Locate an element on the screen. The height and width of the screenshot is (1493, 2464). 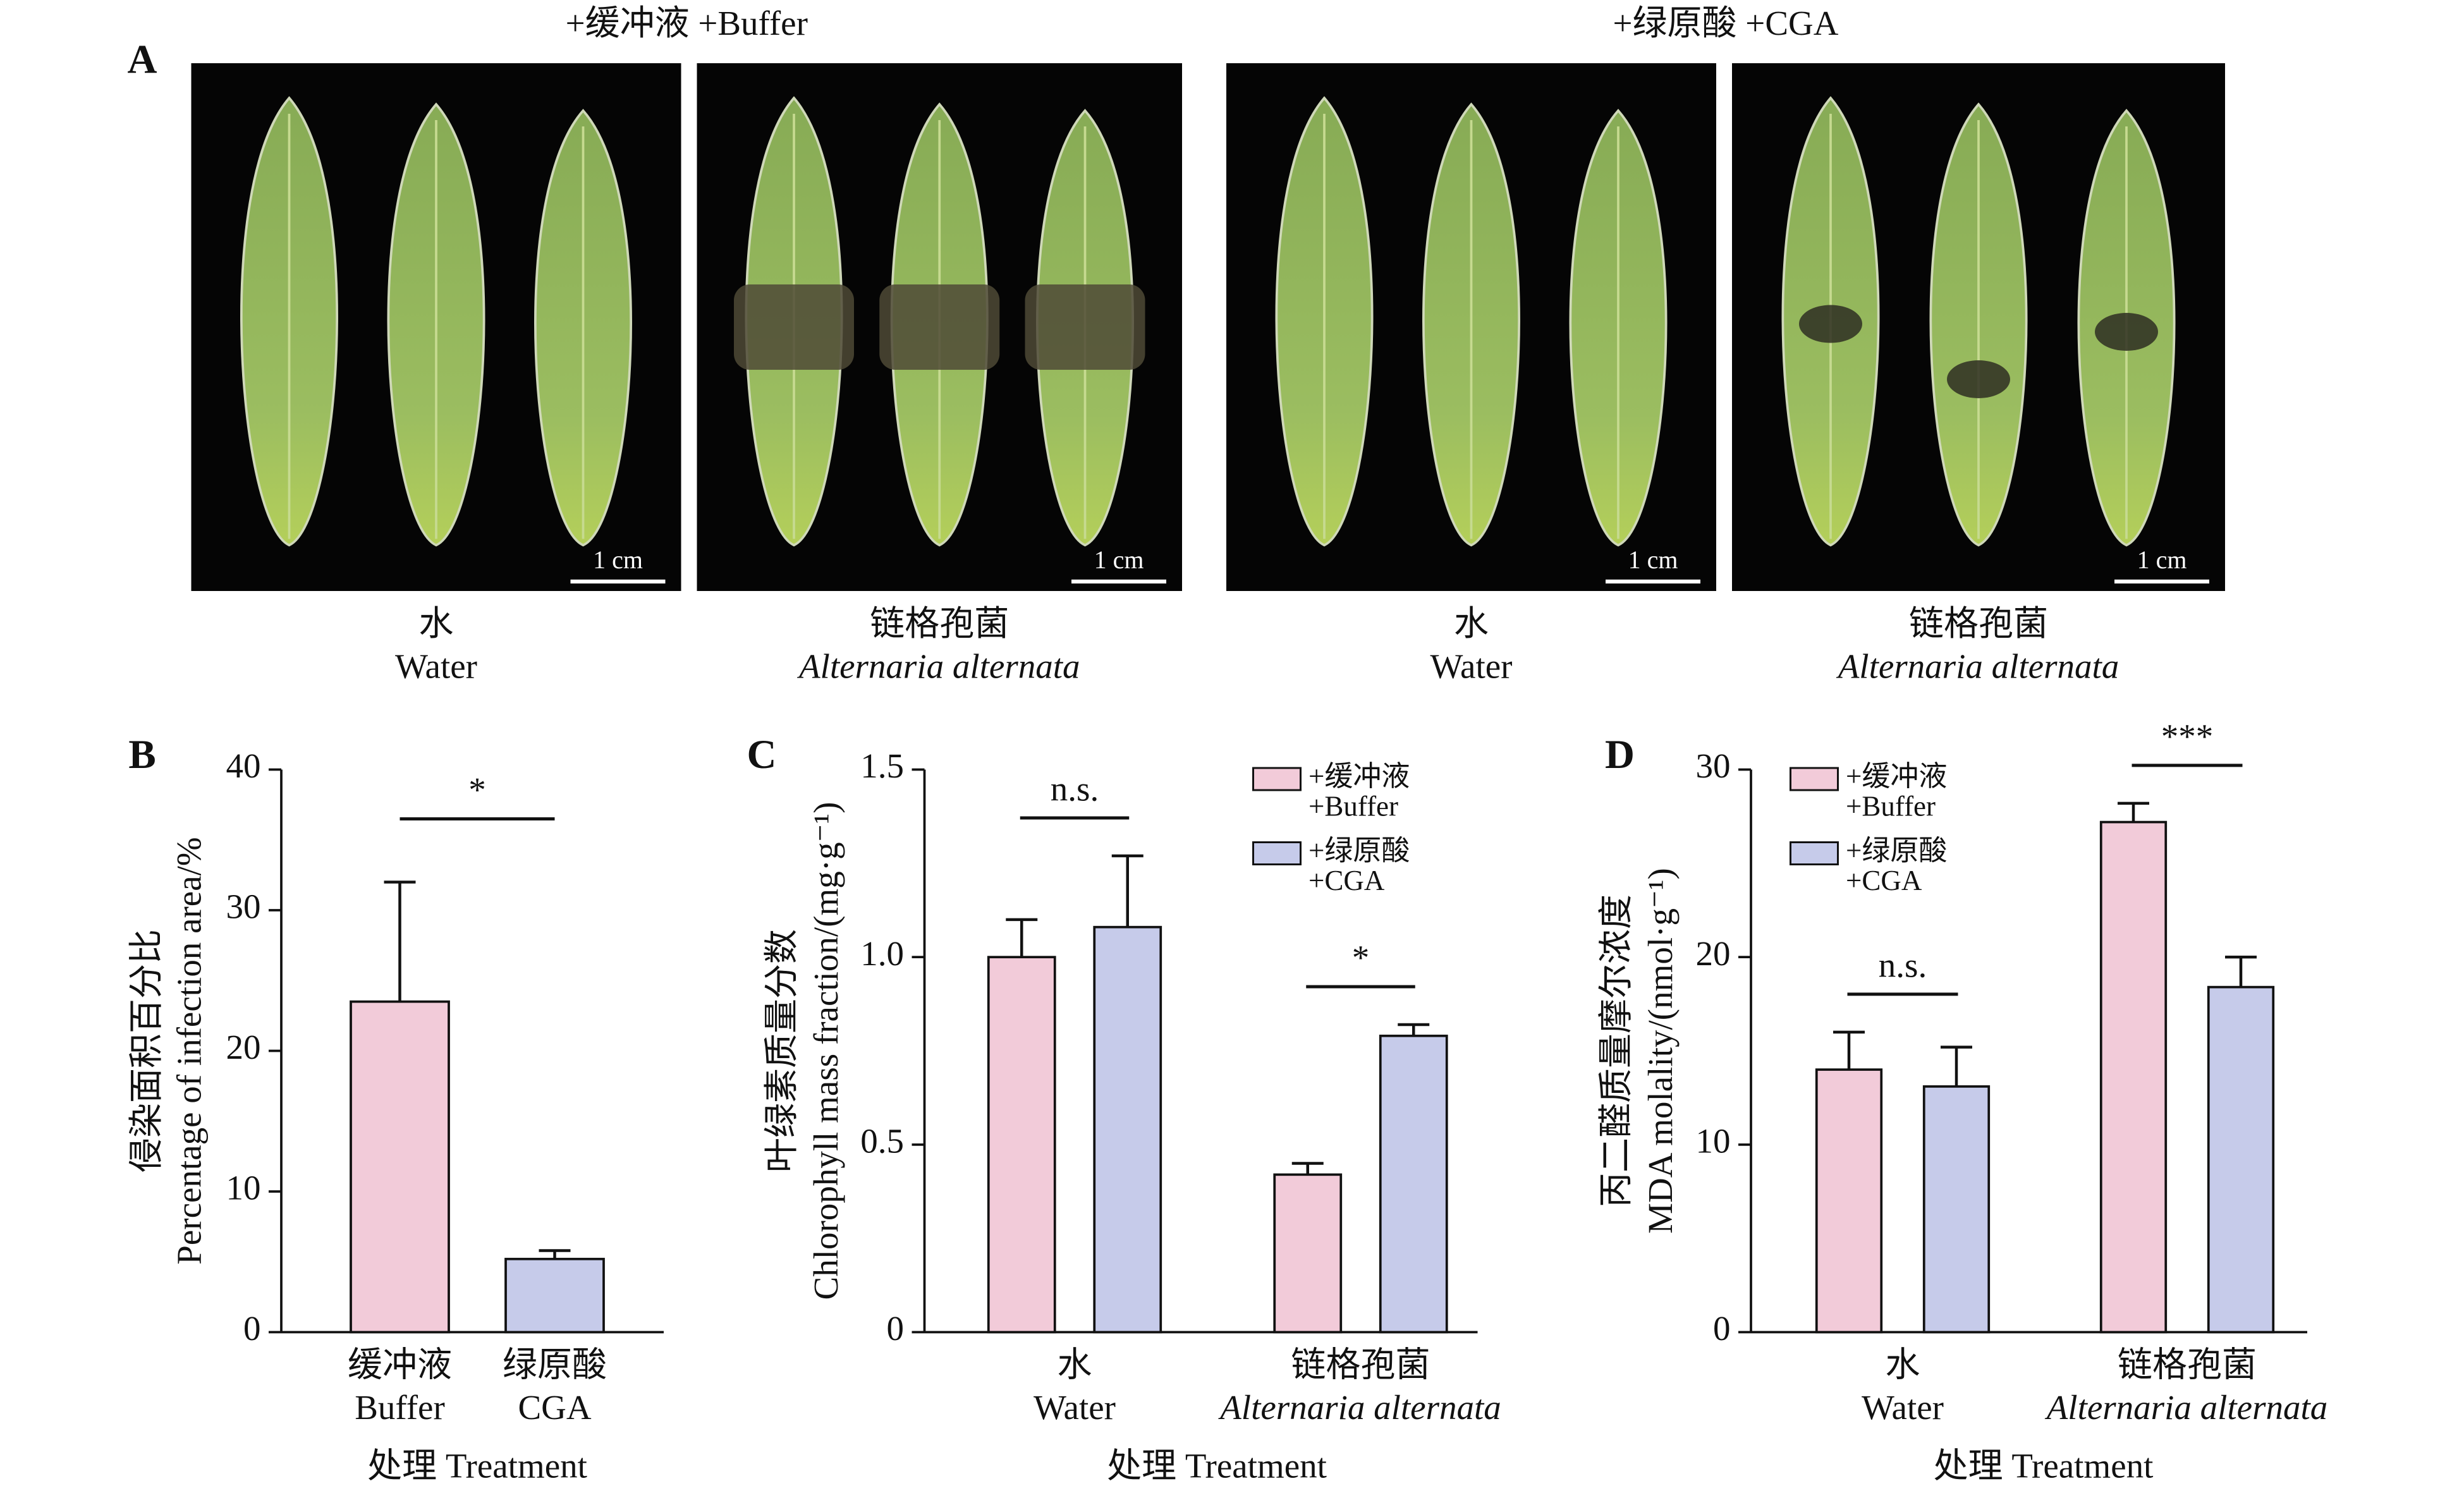
significance-label: *** is located at coordinates (2187, 736).